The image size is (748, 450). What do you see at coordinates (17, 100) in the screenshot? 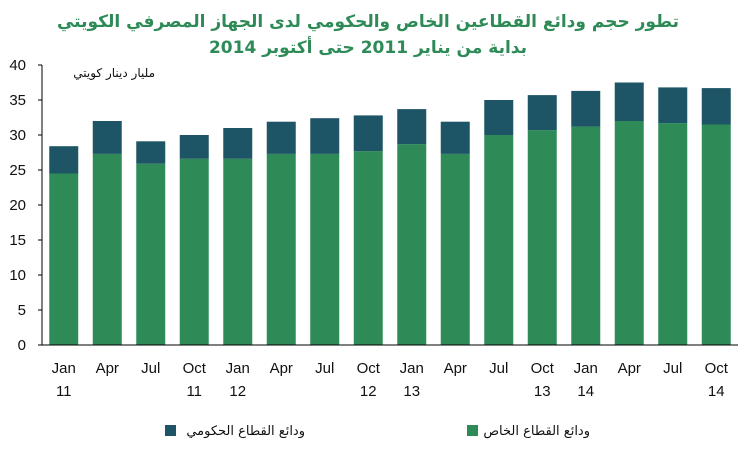
I see `y-tick-label: 35` at bounding box center [17, 100].